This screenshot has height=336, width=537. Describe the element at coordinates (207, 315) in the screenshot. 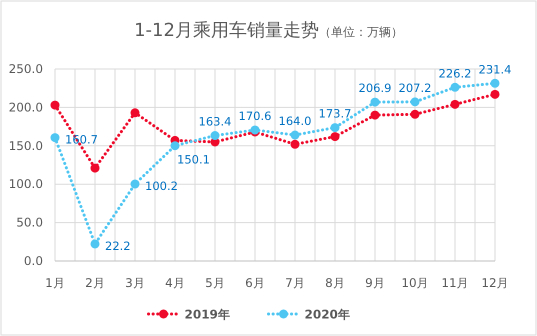

I see `legend-label: 2019年` at that location.